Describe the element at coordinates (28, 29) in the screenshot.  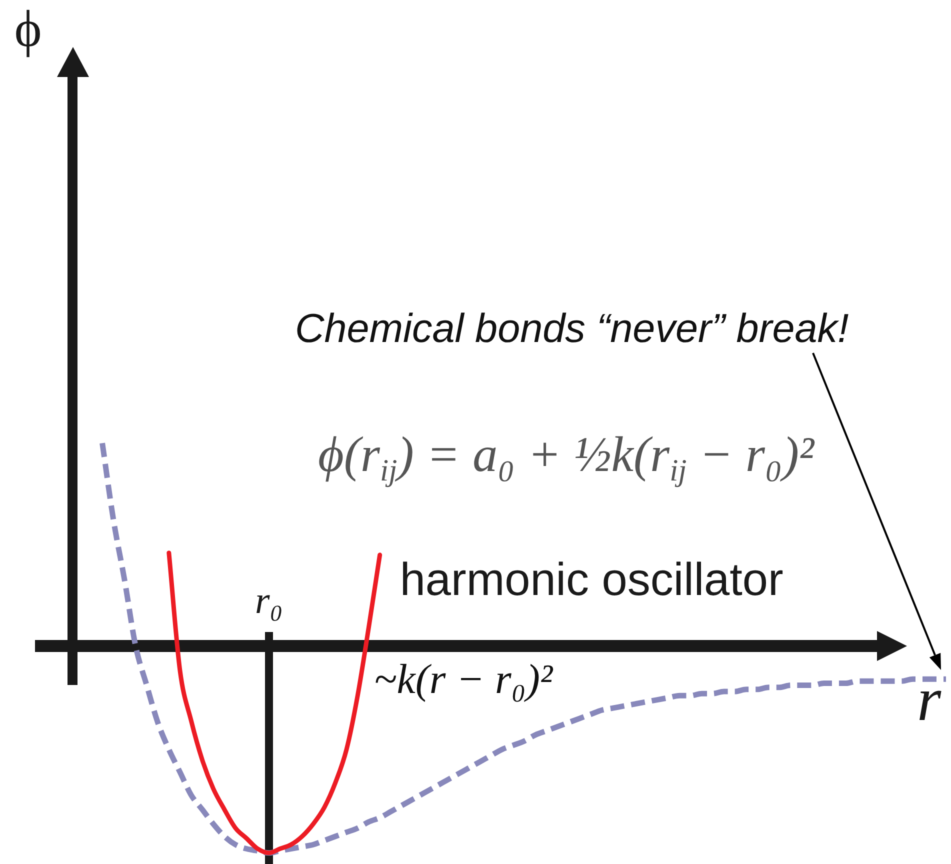
I see `text: ϕ` at that location.